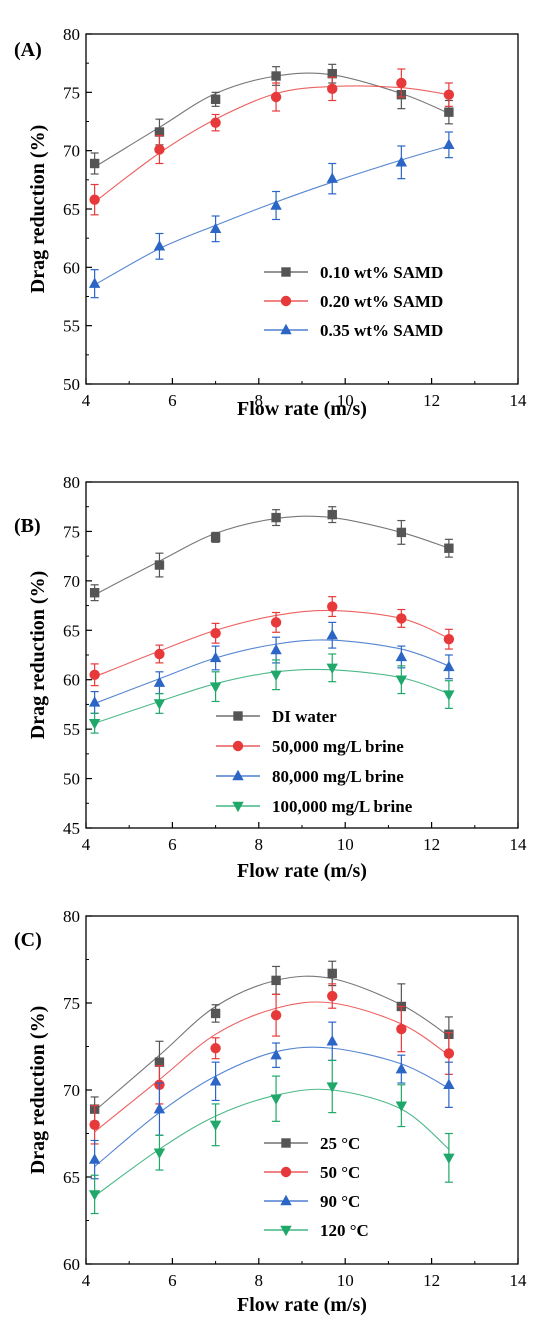 The image size is (550, 1344). What do you see at coordinates (71, 1264) in the screenshot?
I see `y-tick-label: 60` at bounding box center [71, 1264].